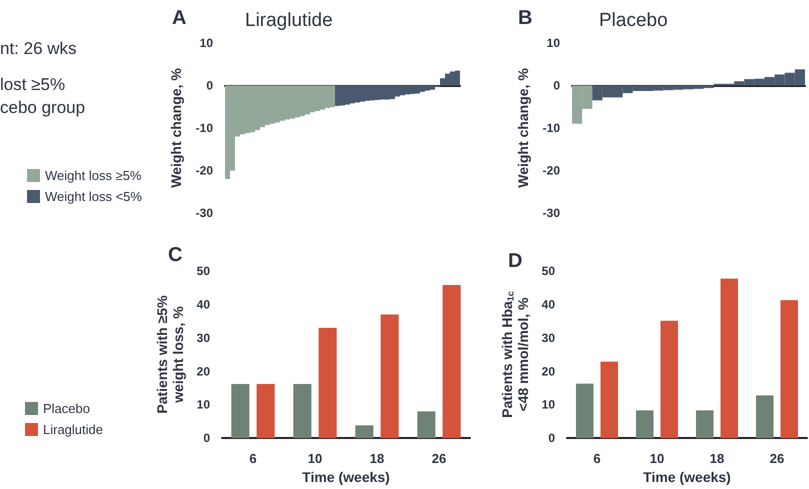 This screenshot has width=809, height=489. I want to click on legend-label: Liraglutide, so click(73, 429).